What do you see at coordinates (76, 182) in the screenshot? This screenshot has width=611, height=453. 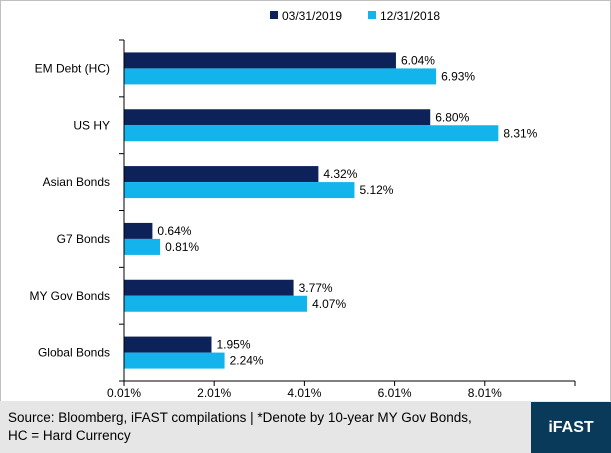 I see `category-label-3: Asian Bonds` at bounding box center [76, 182].